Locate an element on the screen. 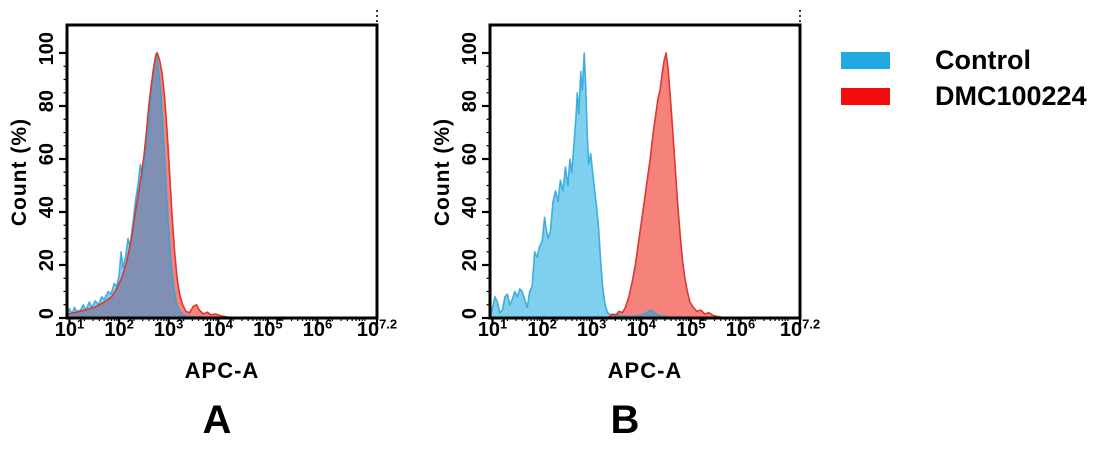 The width and height of the screenshot is (1115, 455). legend-item-dmc100224: DMC100224 is located at coordinates (964, 96).